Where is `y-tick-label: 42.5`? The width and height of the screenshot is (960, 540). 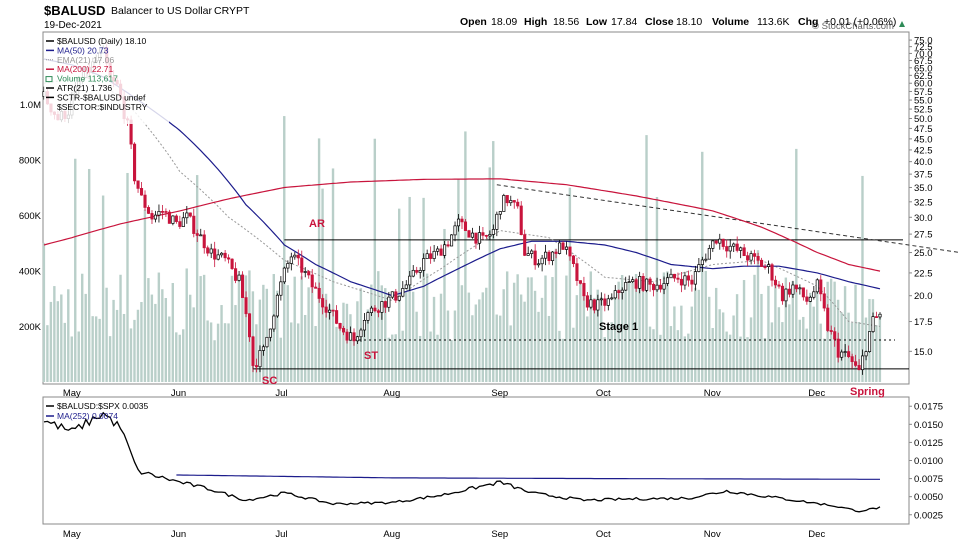 y-tick-label: 42.5 is located at coordinates (923, 150).